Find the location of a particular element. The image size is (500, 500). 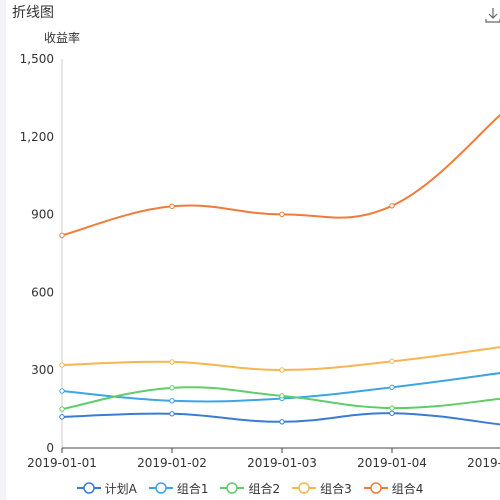

y-tick-label: 0 is located at coordinates (50, 448).